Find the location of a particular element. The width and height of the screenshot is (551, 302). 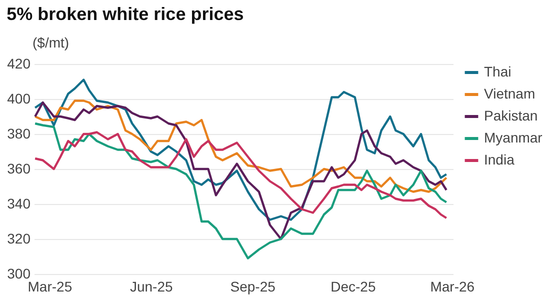

legend-label: Pakistan is located at coordinates (511, 116).